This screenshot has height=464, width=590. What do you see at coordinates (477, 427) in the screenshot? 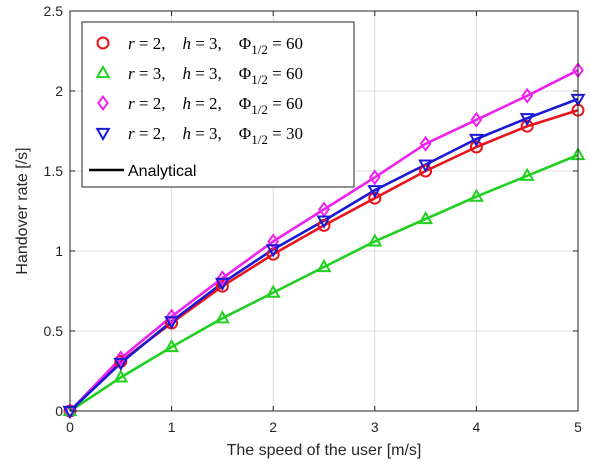
I see `x-tick-label: 4` at bounding box center [477, 427].